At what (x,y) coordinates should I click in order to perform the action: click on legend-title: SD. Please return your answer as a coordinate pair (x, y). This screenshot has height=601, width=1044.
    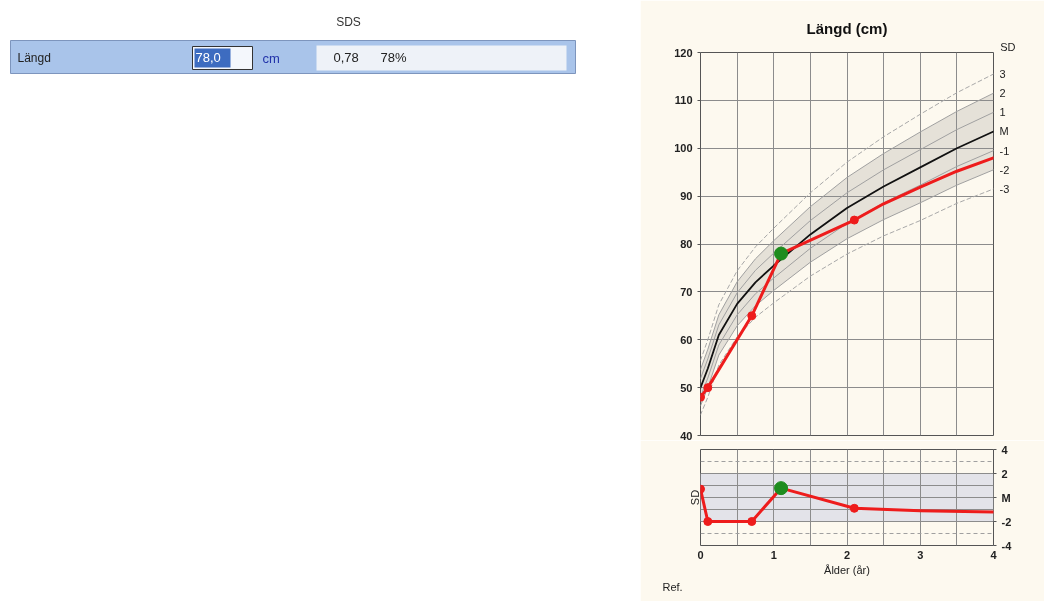
    Looking at the image, I should click on (1008, 46).